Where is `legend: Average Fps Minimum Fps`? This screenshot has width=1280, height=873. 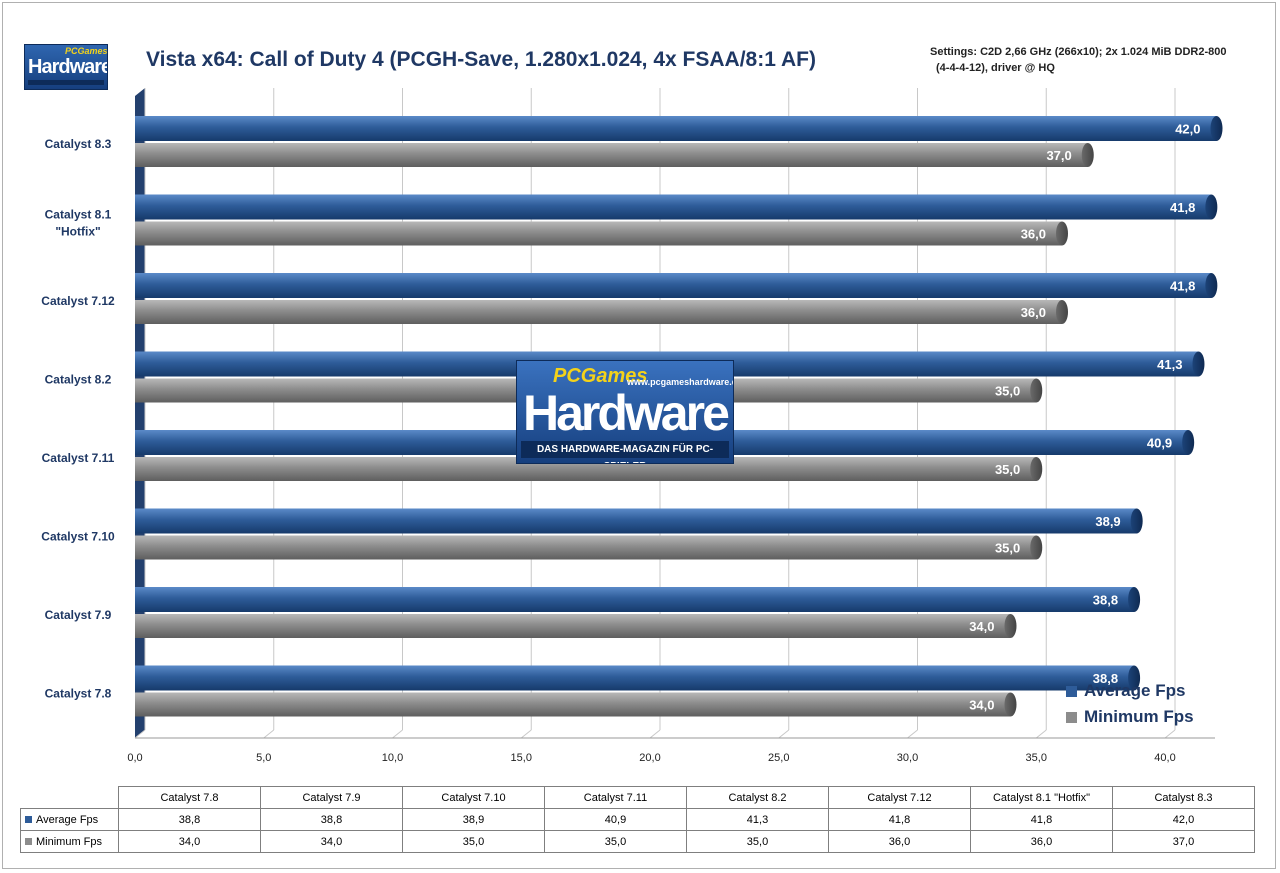 legend: Average Fps Minimum Fps is located at coordinates (1130, 704).